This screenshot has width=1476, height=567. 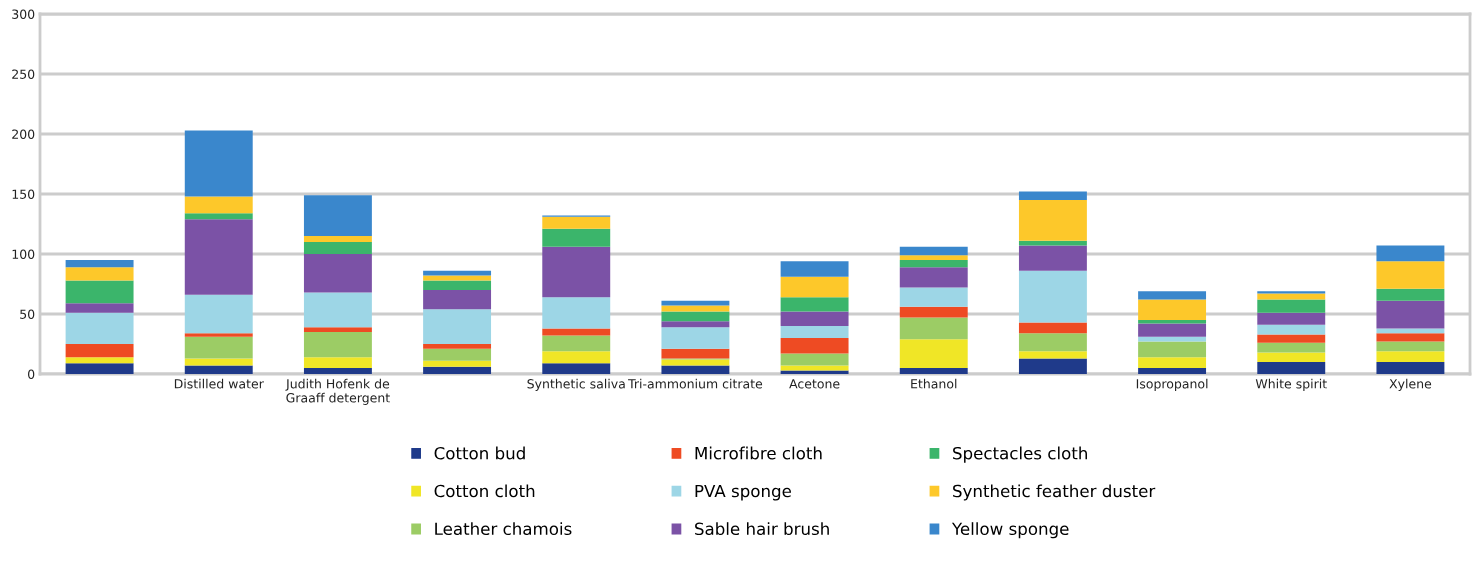 I want to click on x-tick-label: Synthetic saliva, so click(x=576, y=384).